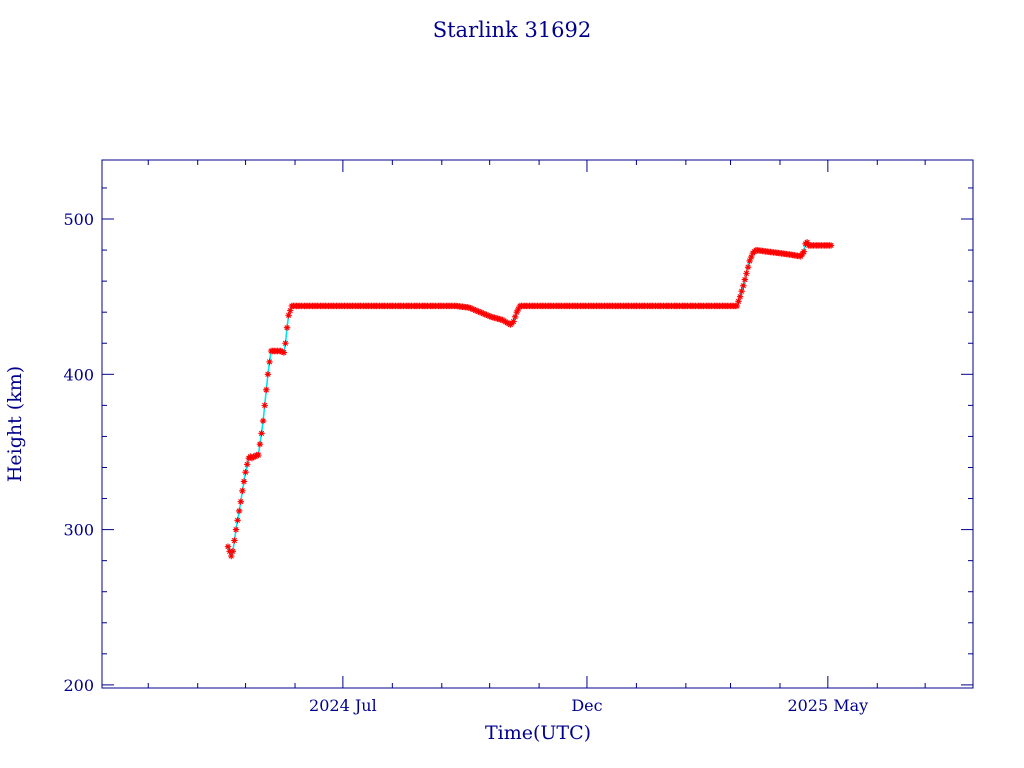  What do you see at coordinates (78, 452) in the screenshot?
I see `y-tick-labels: 200 300 400 500` at bounding box center [78, 452].